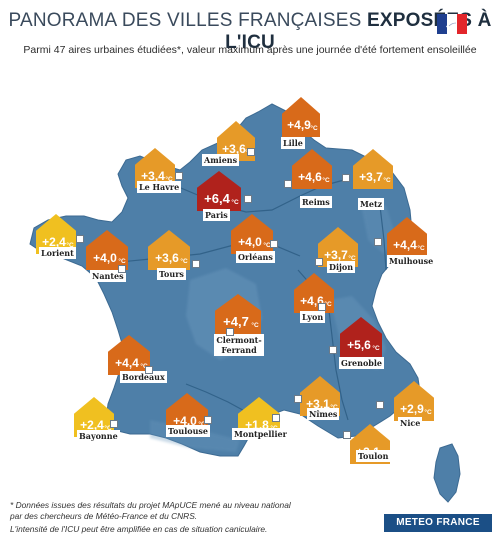 The height and width of the screenshot is (542, 500). What do you see at coordinates (362, 363) in the screenshot?
I see `city-label: Grenoble` at bounding box center [362, 363].